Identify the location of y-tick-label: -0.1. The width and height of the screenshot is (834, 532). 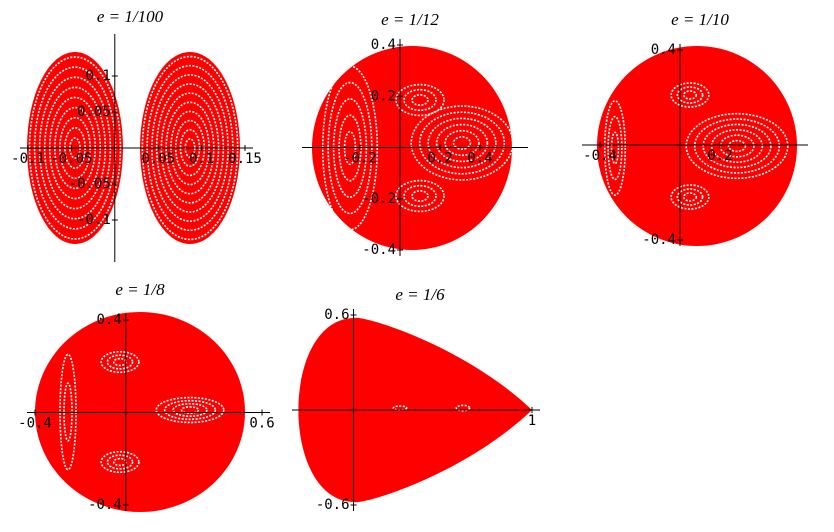
(94, 220).